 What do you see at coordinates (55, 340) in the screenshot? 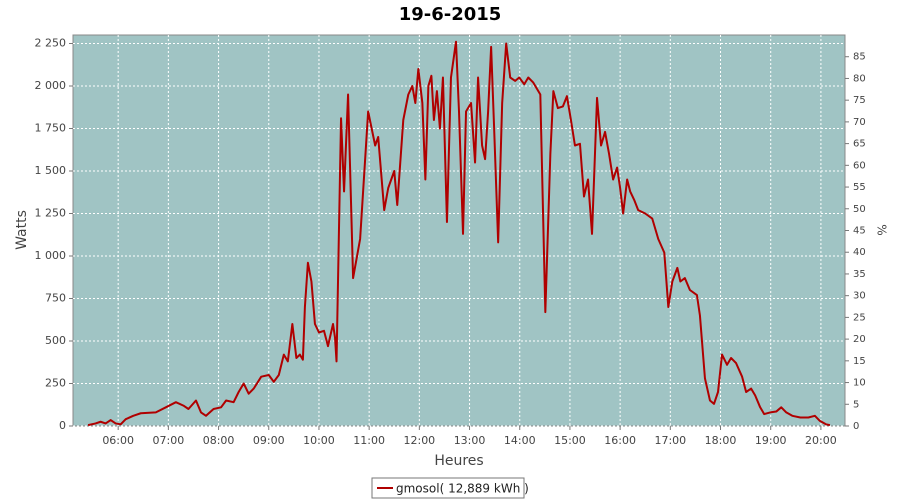
I see `y-tick-label: 500` at bounding box center [55, 340].